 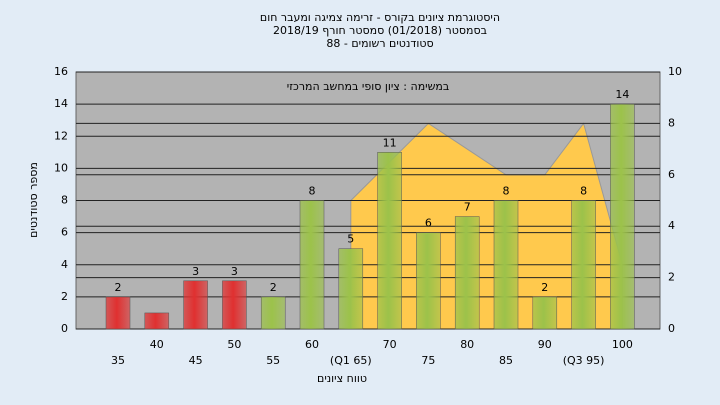 I want to click on x-tick-label: 45, so click(x=196, y=360).